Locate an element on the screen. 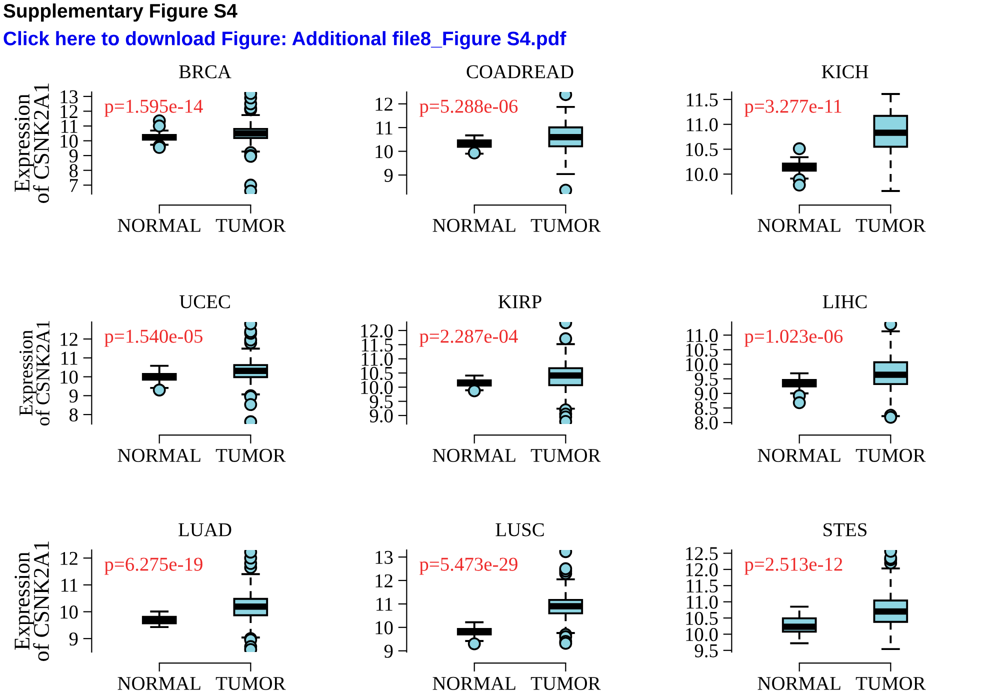 The height and width of the screenshot is (691, 987). annotation: p=5.473e-29 is located at coordinates (469, 566).